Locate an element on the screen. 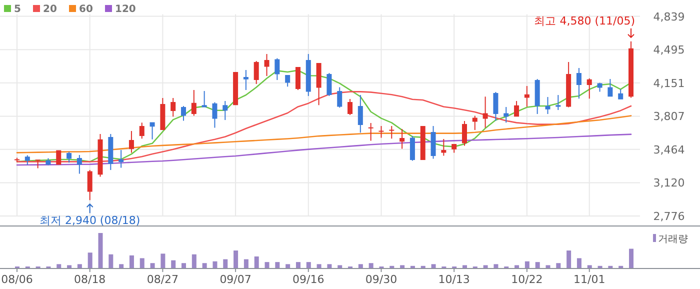 Image resolution: width=700 pixels, height=289 pixels. y-tick-label: 3,464 is located at coordinates (669, 149).